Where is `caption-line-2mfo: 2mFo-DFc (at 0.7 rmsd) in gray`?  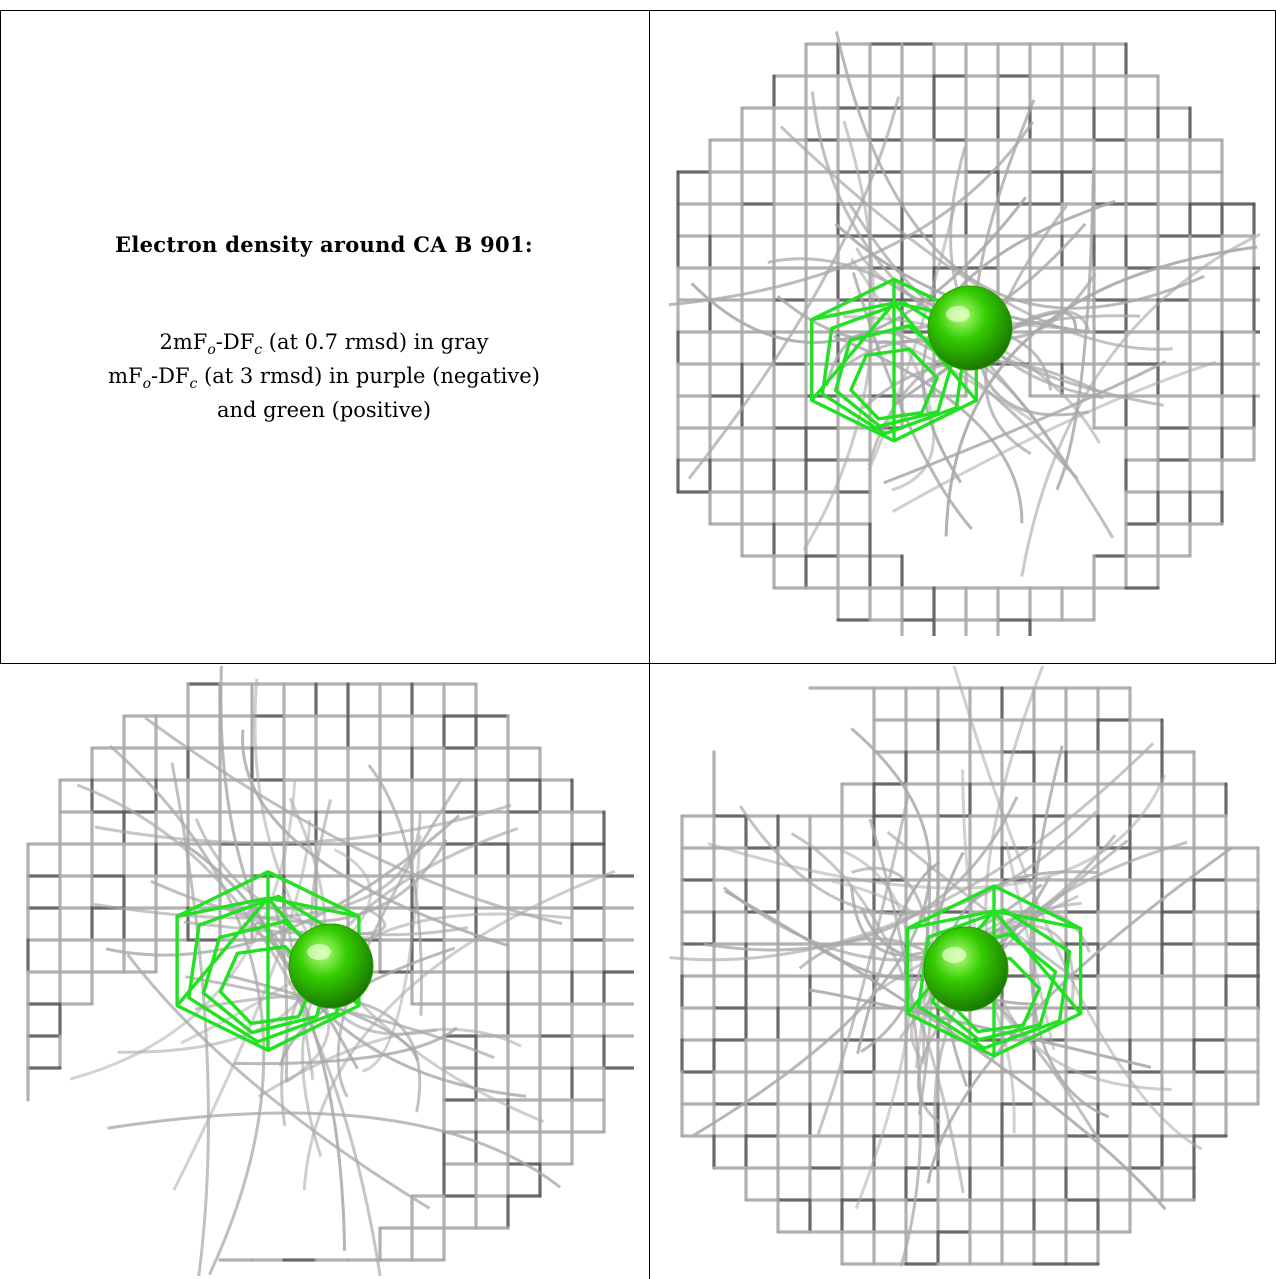
caption-line-2mfo: 2mFo-DFc (at 0.7 rmsd) in gray is located at coordinates (323, 344).